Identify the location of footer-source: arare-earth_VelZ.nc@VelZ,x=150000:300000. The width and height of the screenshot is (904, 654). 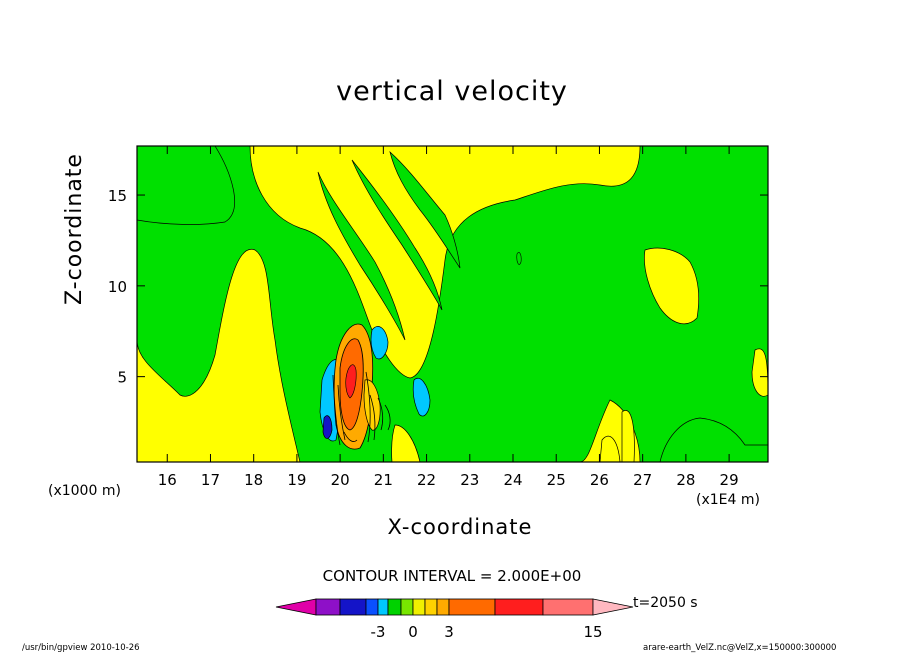
(740, 648).